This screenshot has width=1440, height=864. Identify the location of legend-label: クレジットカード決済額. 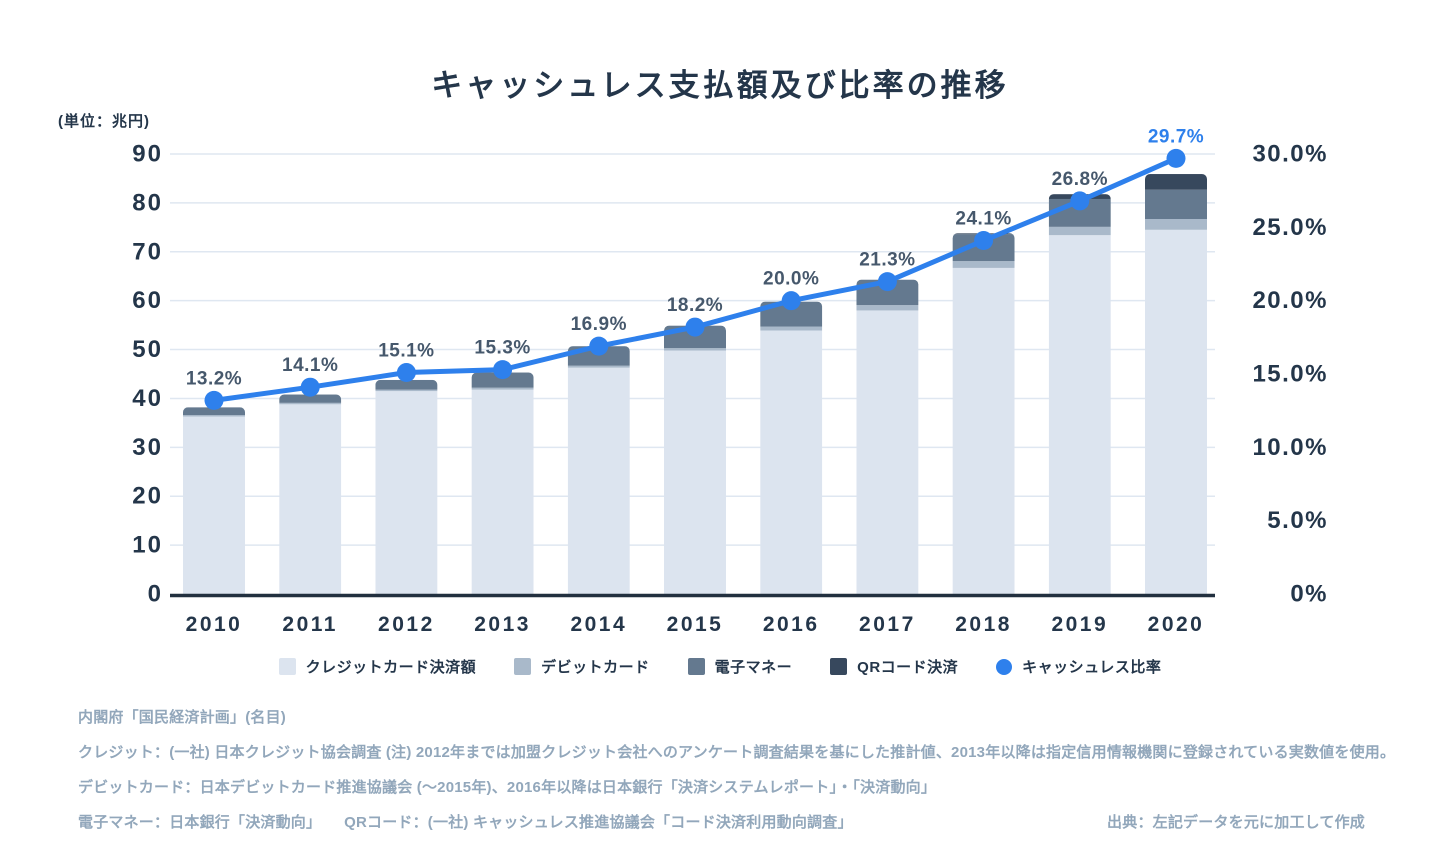
(391, 667).